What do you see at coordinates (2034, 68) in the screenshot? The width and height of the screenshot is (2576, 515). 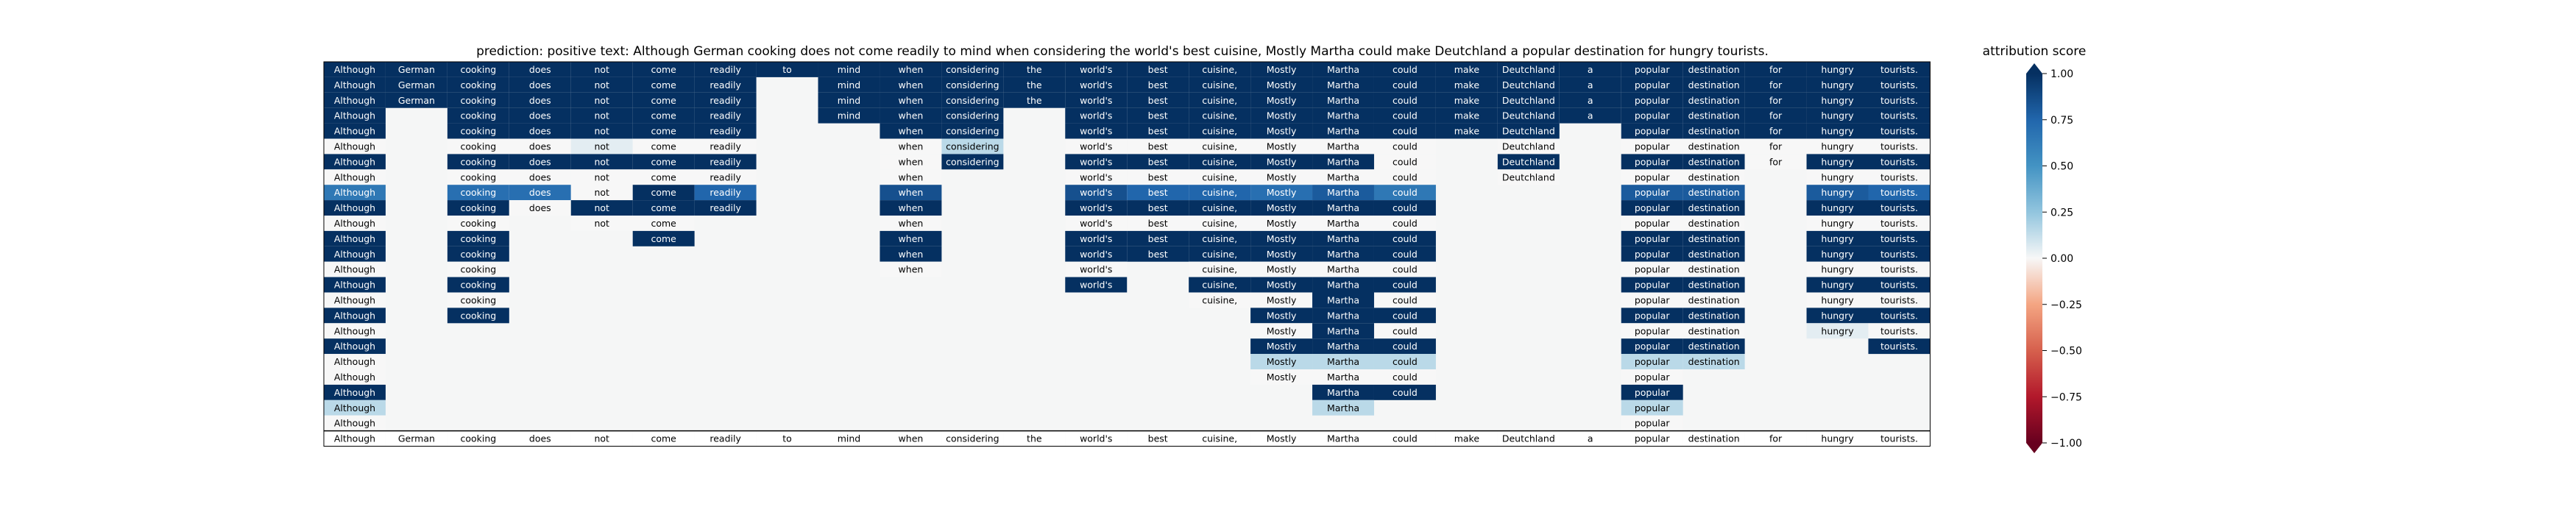 I see `colorbar-top-arrow` at bounding box center [2034, 68].